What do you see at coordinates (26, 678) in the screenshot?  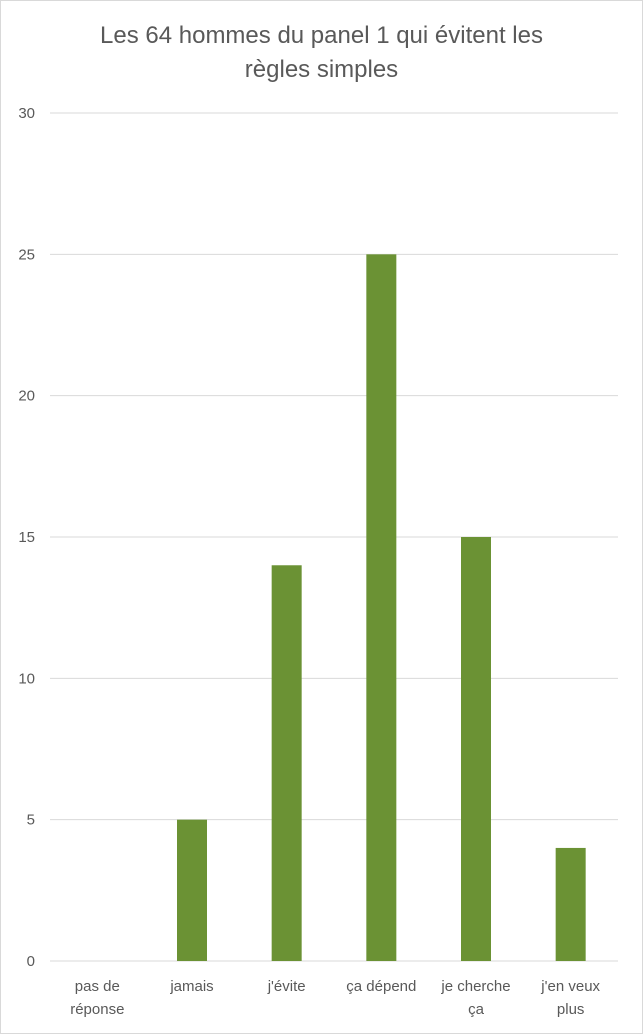 I see `y-tick-label: 10` at bounding box center [26, 678].